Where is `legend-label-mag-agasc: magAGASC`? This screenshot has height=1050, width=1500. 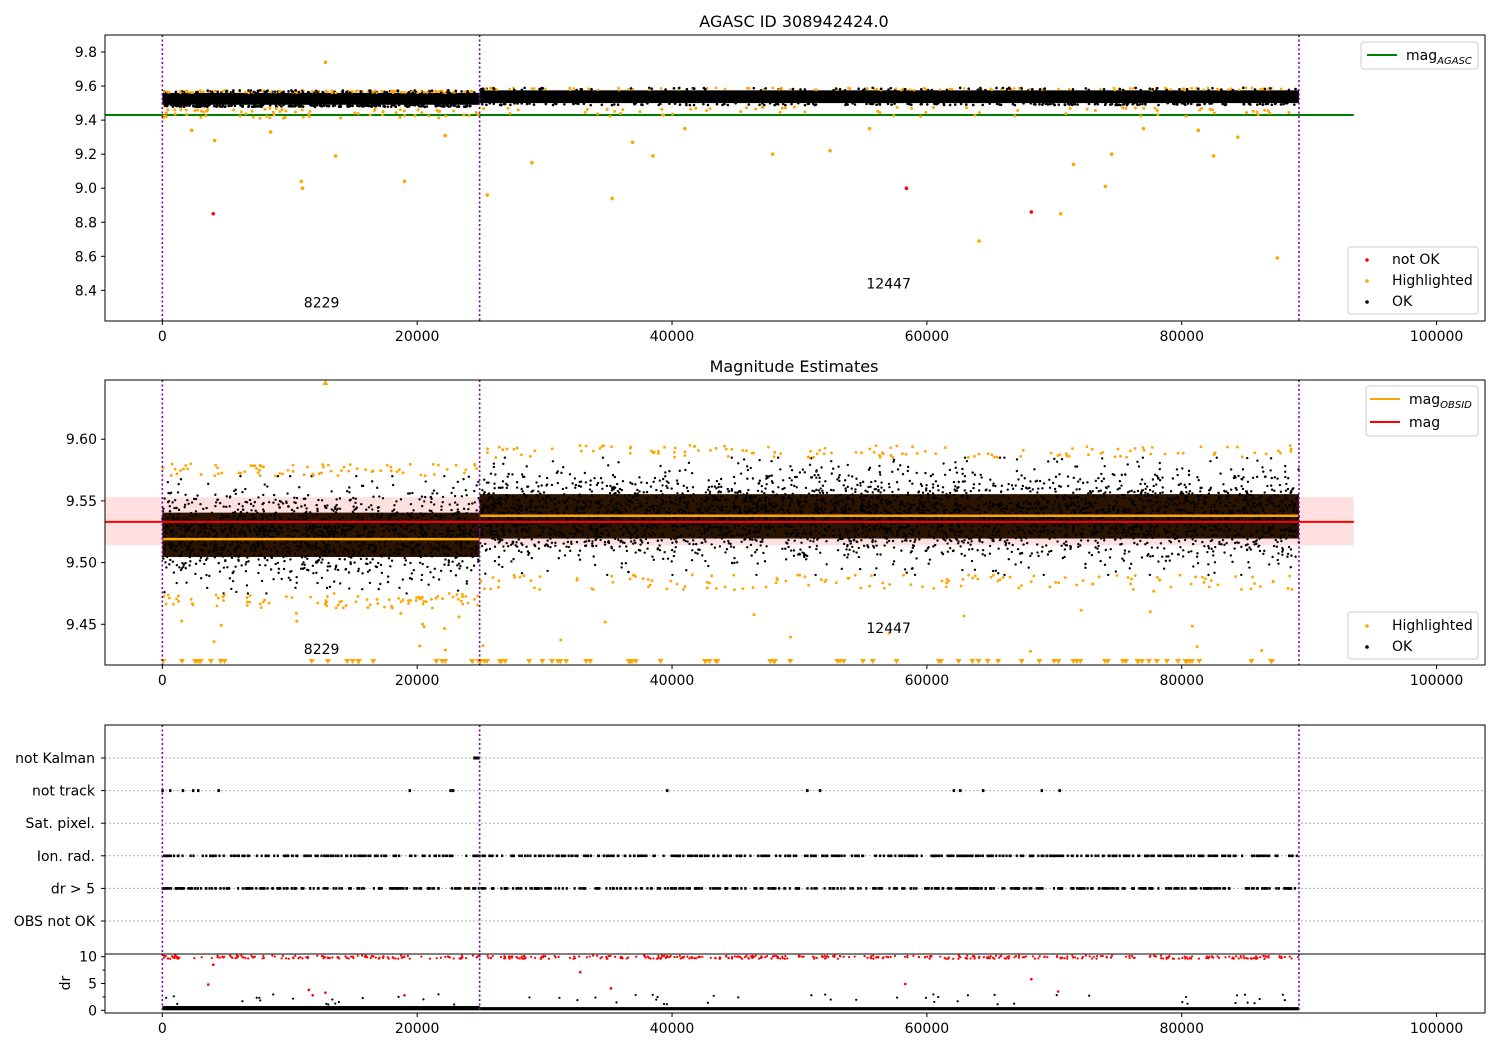 legend-label-mag-agasc: magAGASC is located at coordinates (1439, 57).